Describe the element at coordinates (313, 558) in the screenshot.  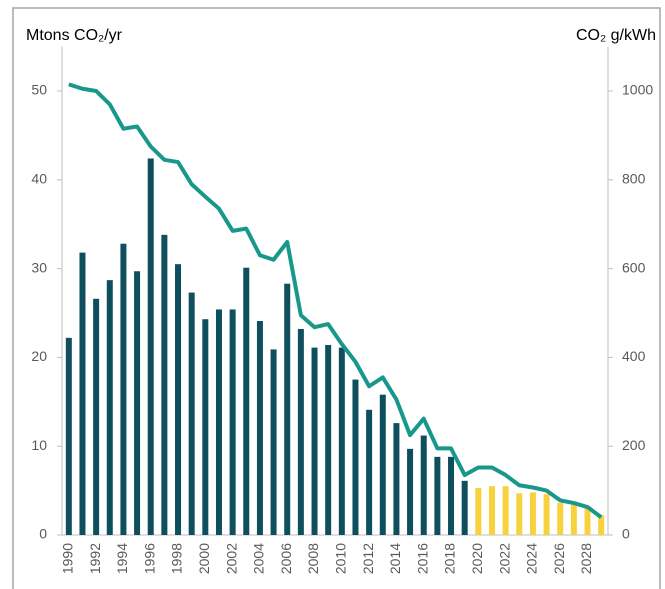
I see `x-tick-label: 2008` at that location.